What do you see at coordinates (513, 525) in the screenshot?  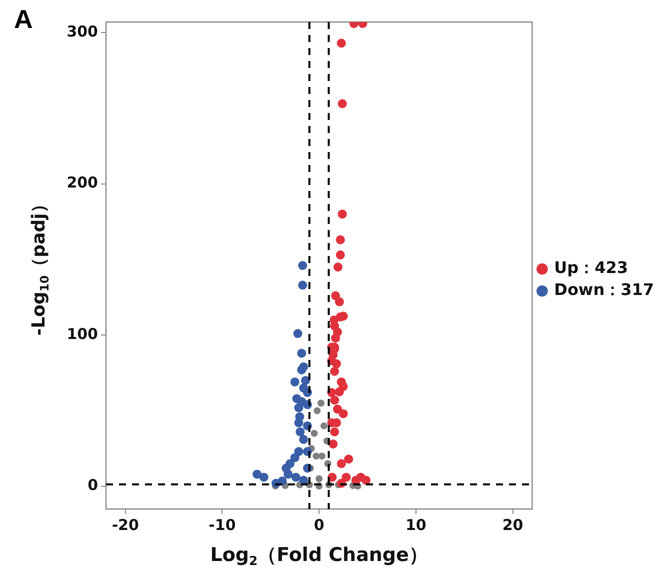 I see `x-tick-label: 20` at bounding box center [513, 525].